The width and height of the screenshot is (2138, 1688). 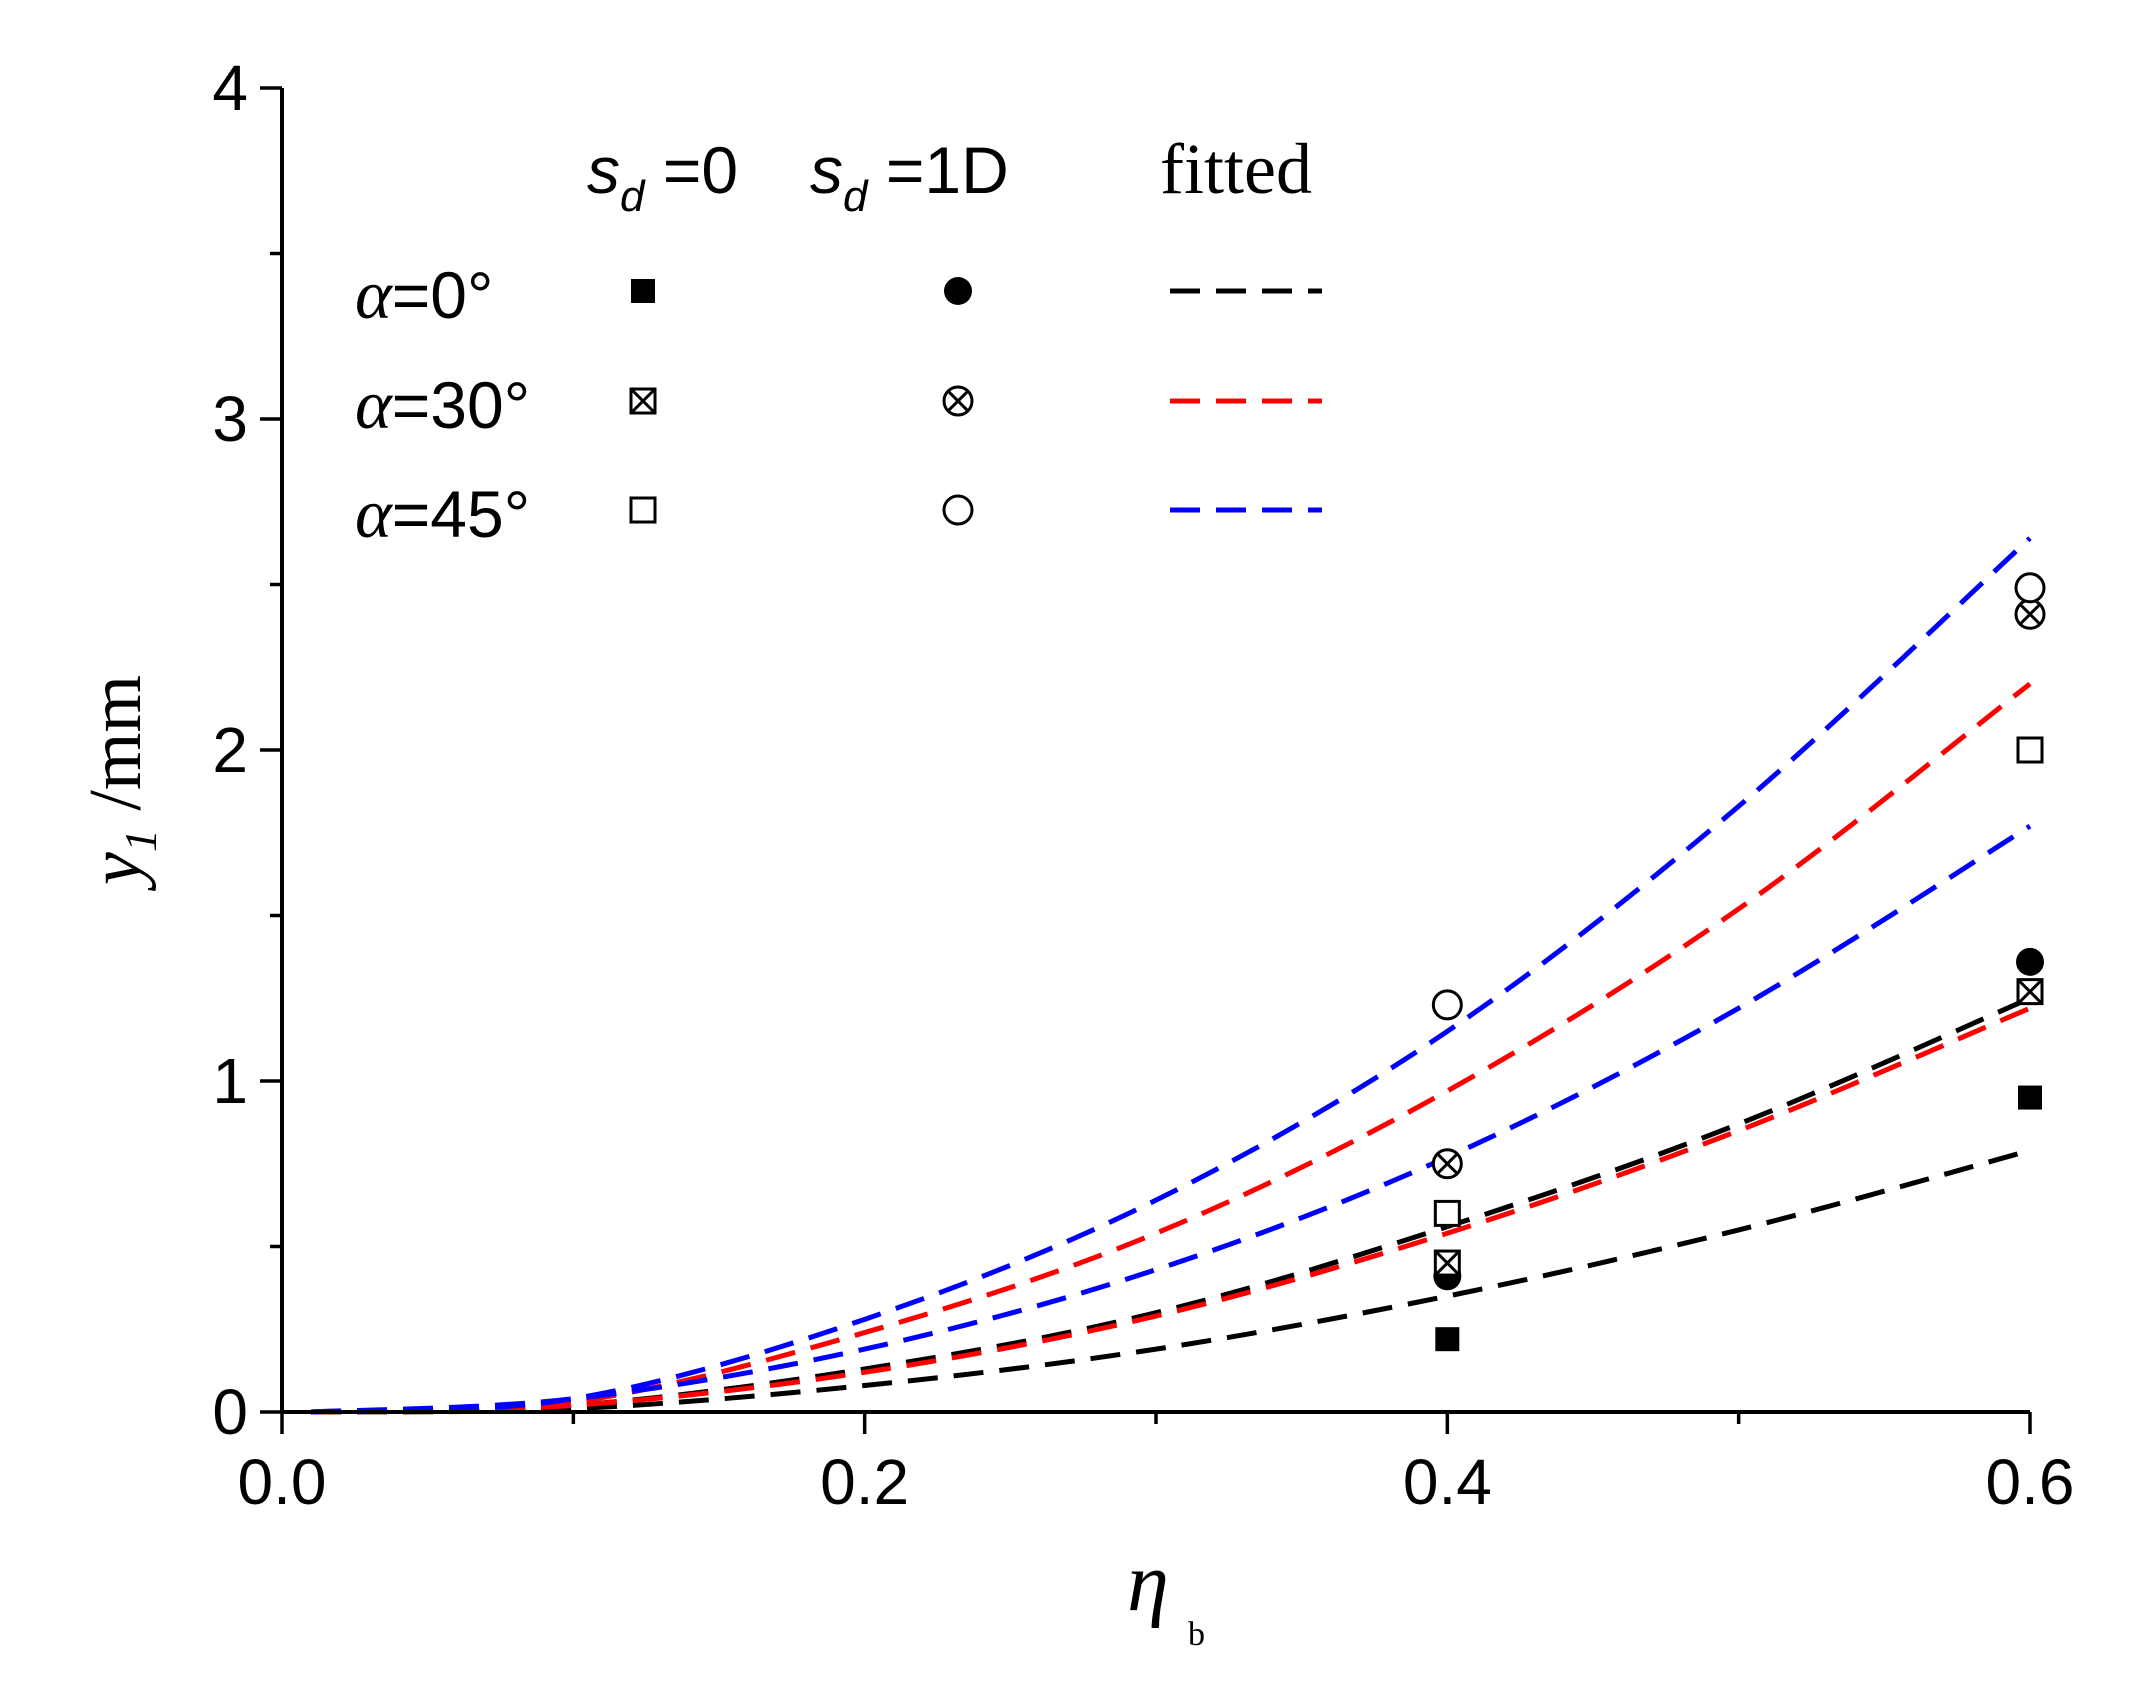 What do you see at coordinates (1447, 1482) in the screenshot?
I see `x-tick-label: 0.4` at bounding box center [1447, 1482].